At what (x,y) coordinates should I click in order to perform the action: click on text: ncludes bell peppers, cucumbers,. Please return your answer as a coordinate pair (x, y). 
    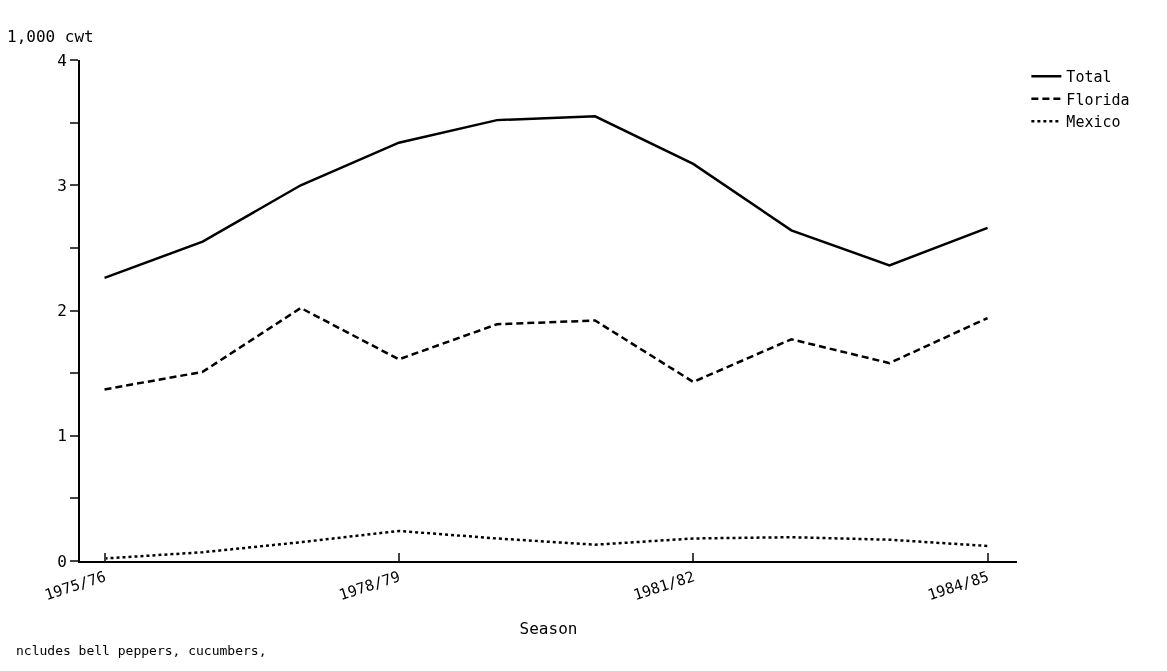
    Looking at the image, I should click on (141, 650).